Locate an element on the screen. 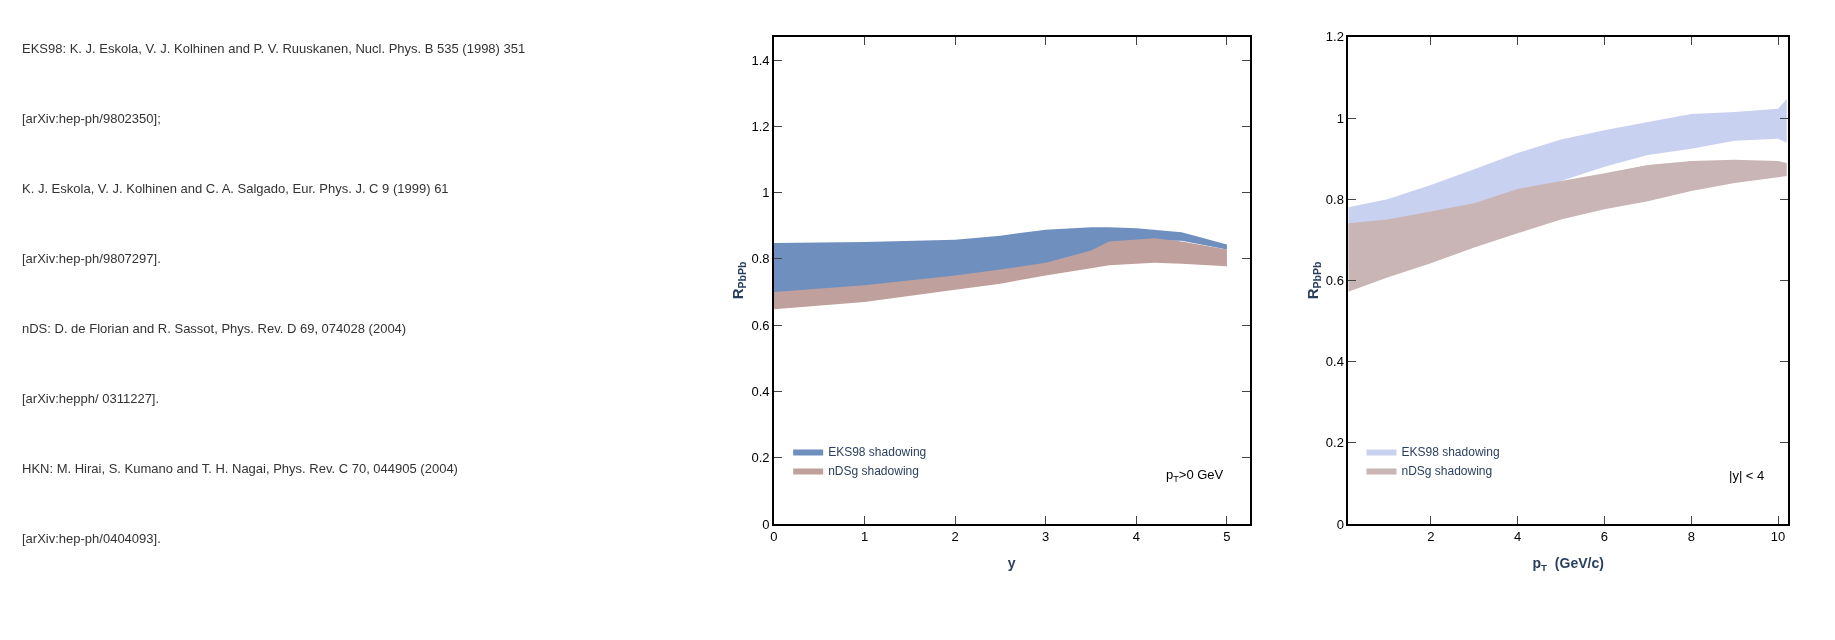  text: [arXiv:hep-ph/0404093]. is located at coordinates (91, 538).